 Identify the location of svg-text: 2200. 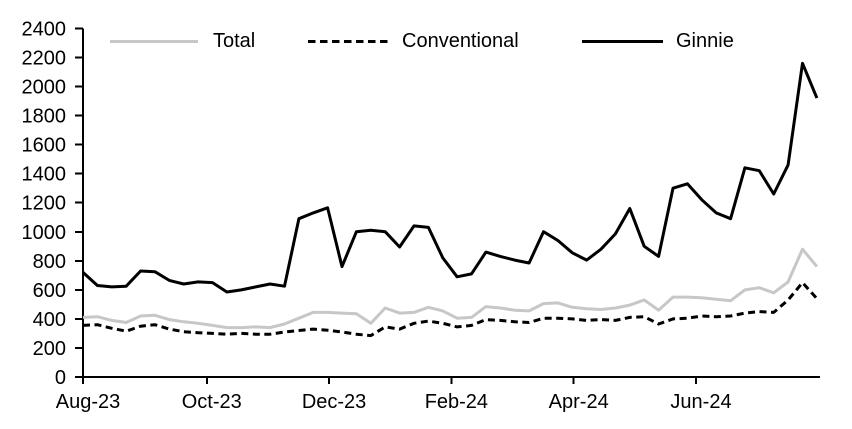
(44, 58).